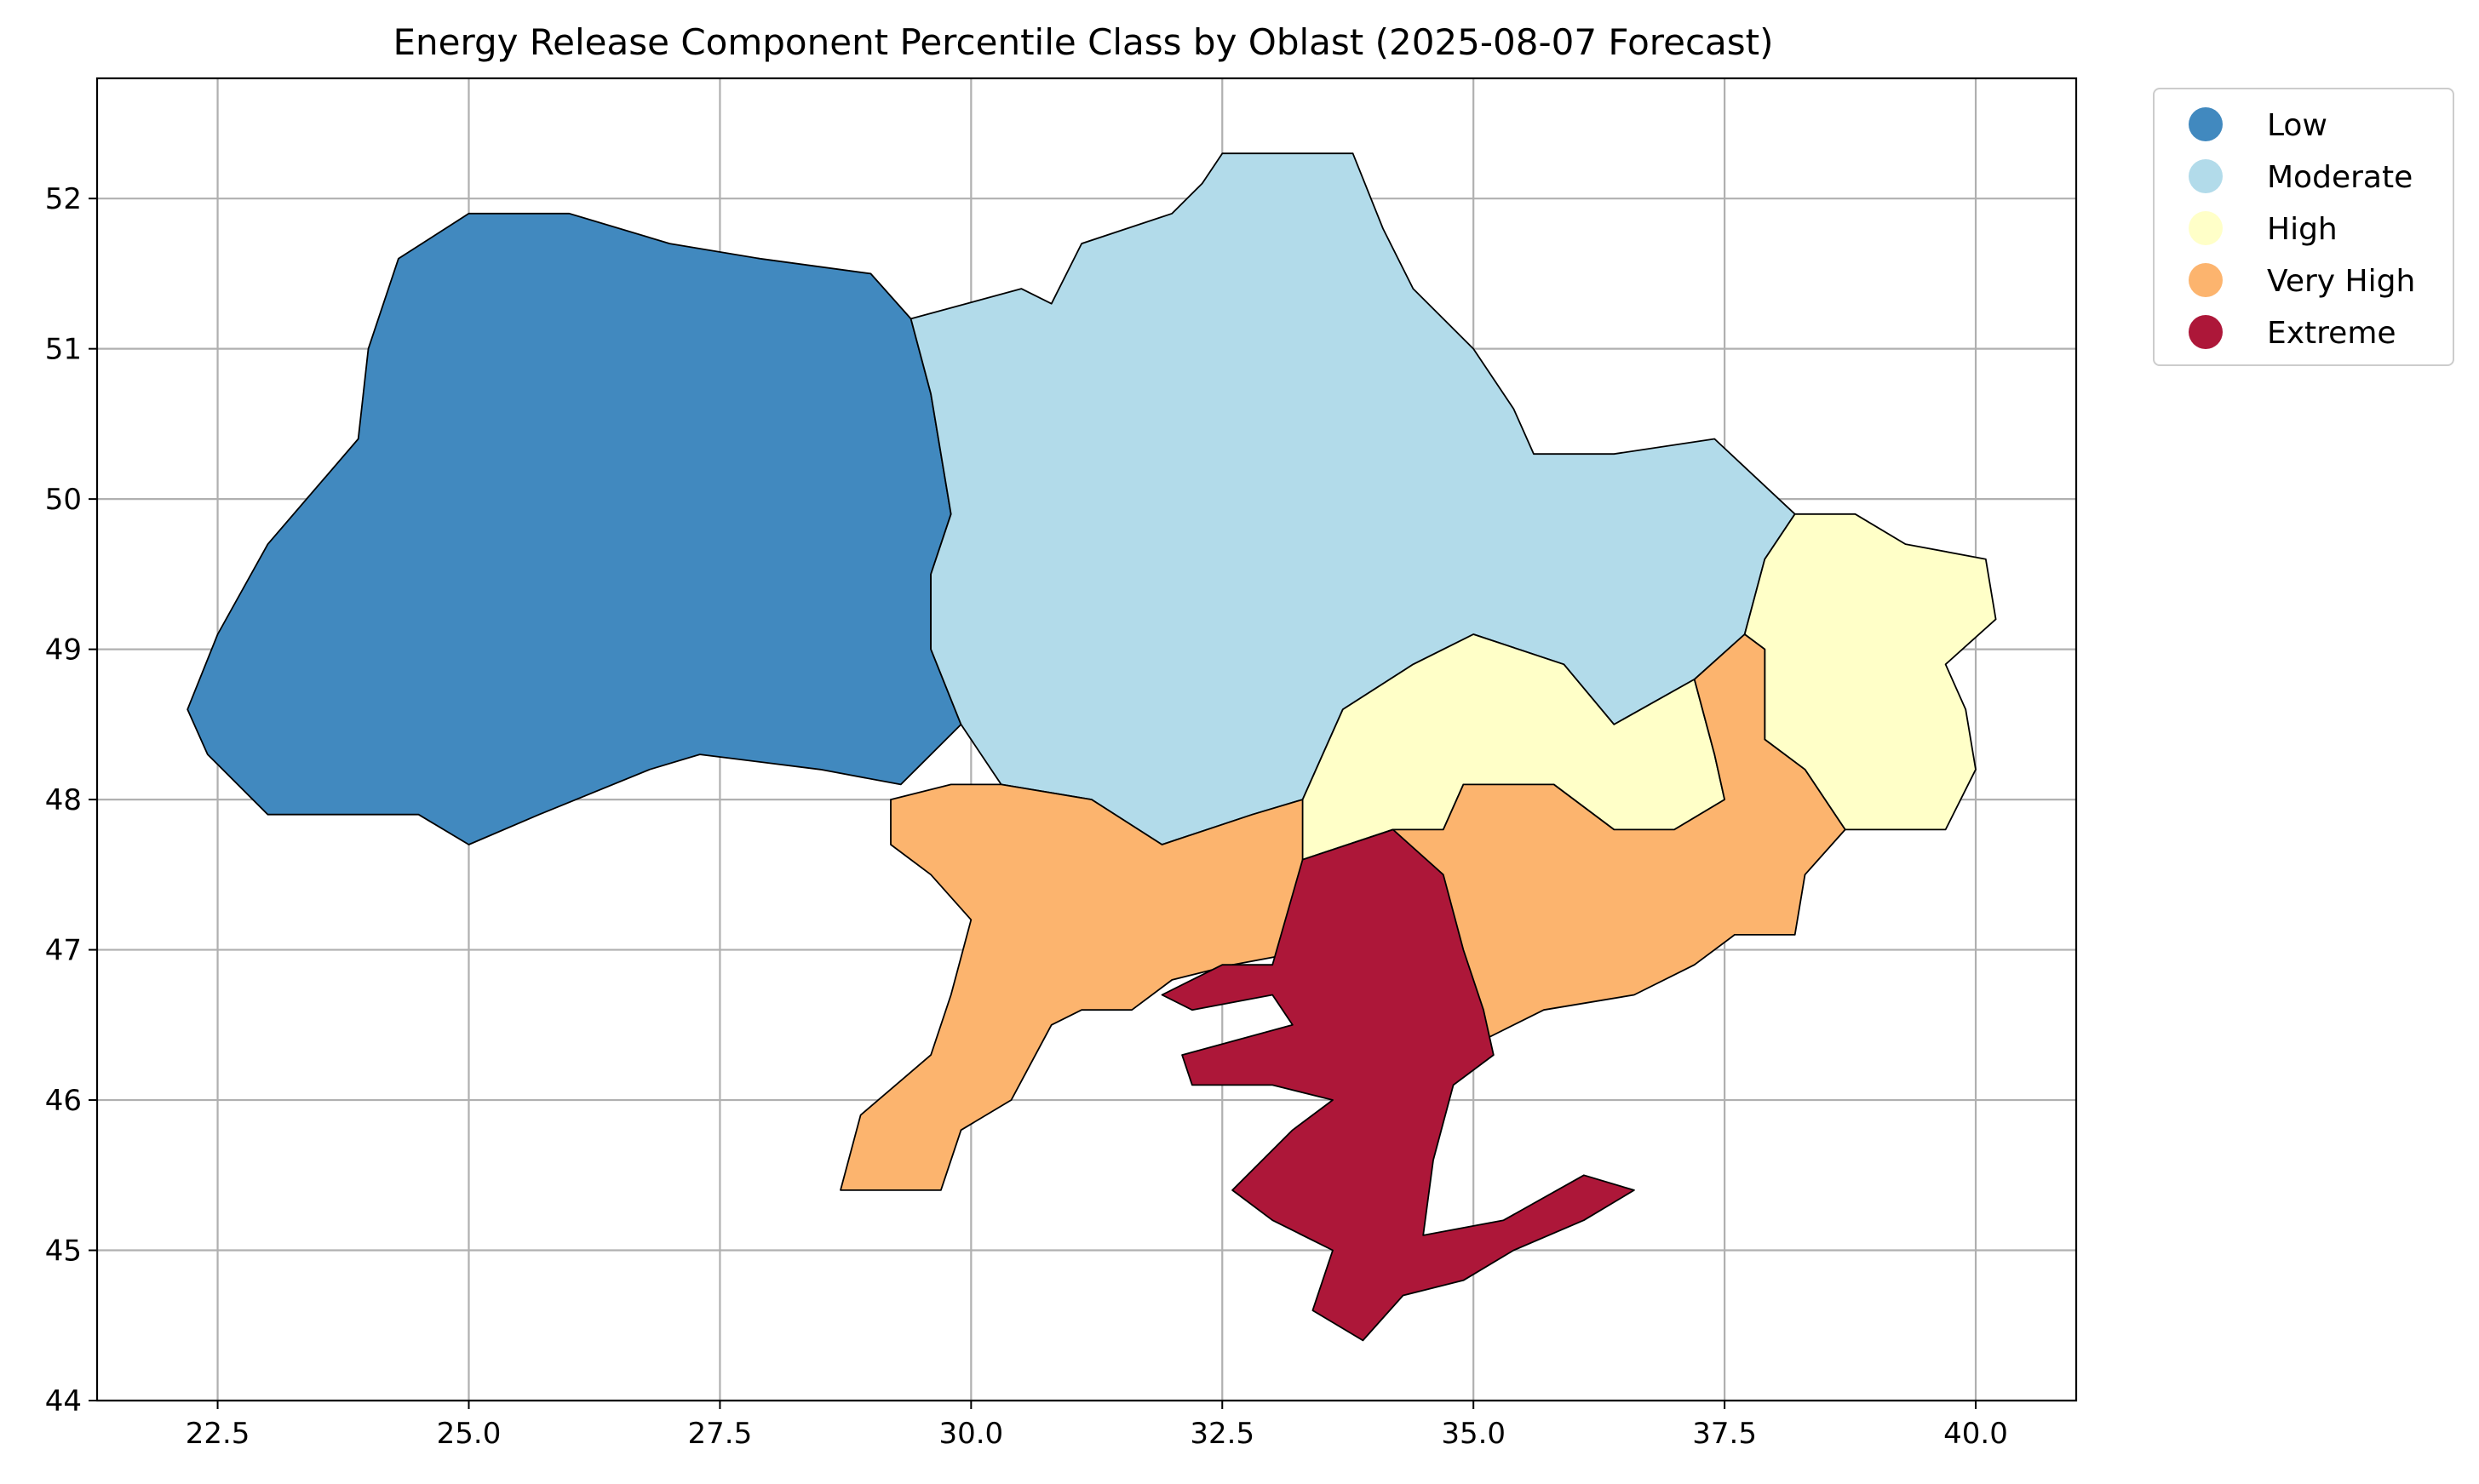  What do you see at coordinates (469, 1434) in the screenshot?
I see `x-tick-label: 25.0` at bounding box center [469, 1434].